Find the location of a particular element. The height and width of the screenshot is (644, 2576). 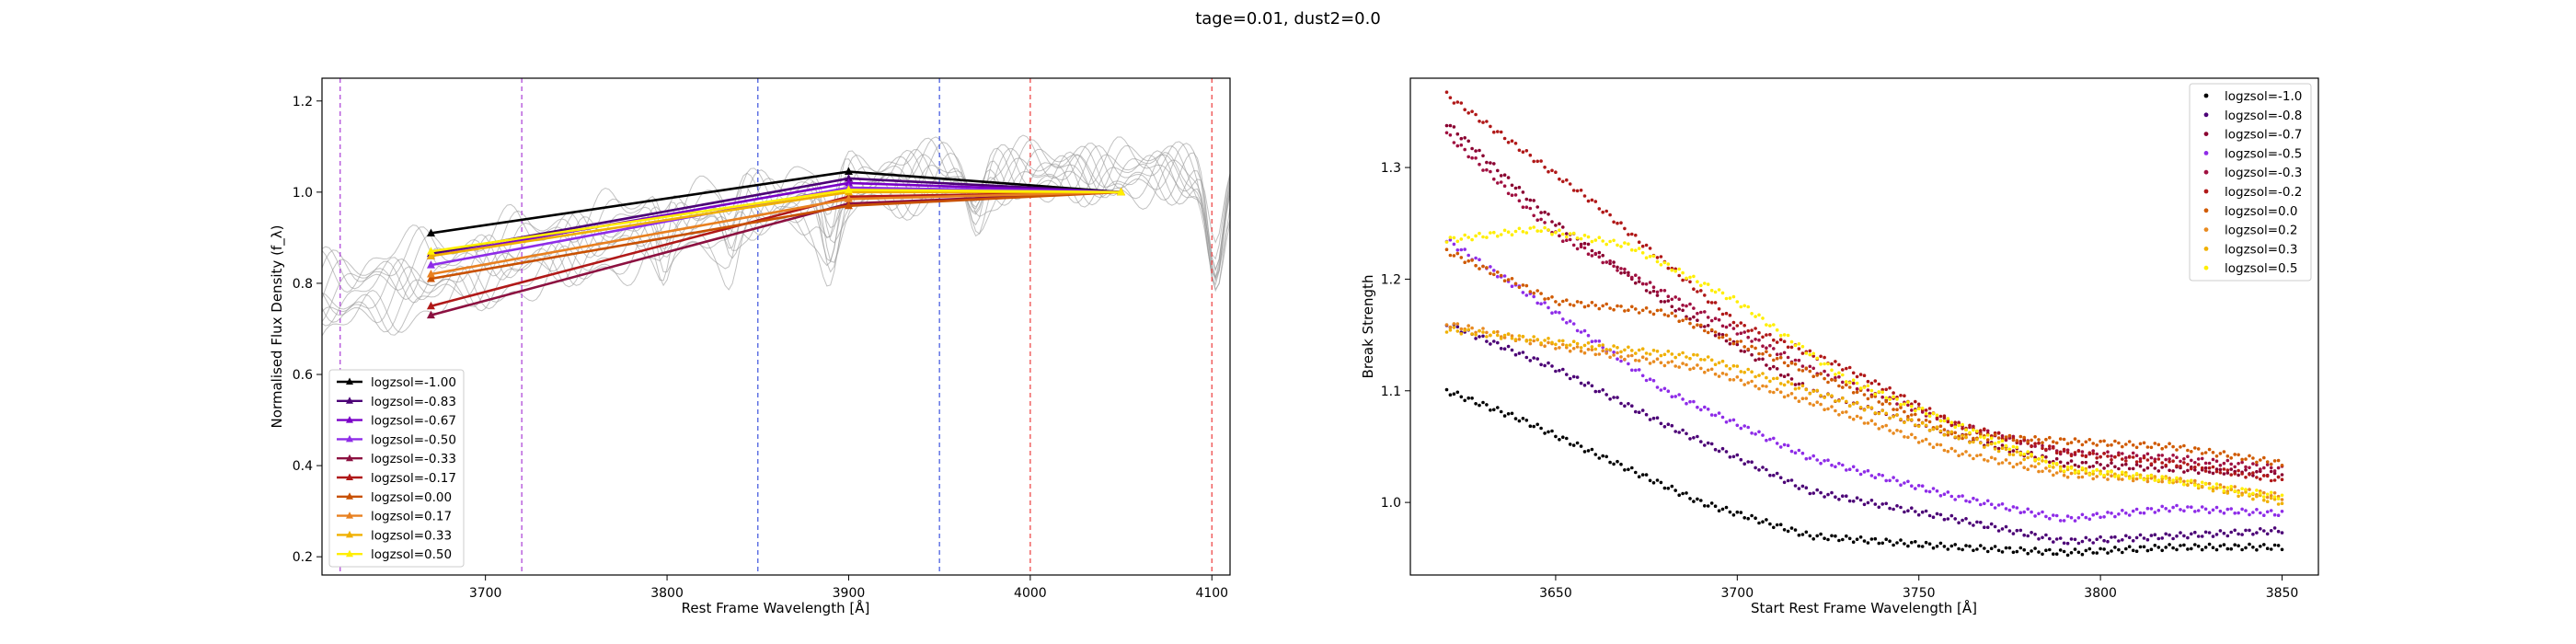

legend-label: logzsol=-0.8 is located at coordinates (2263, 116).